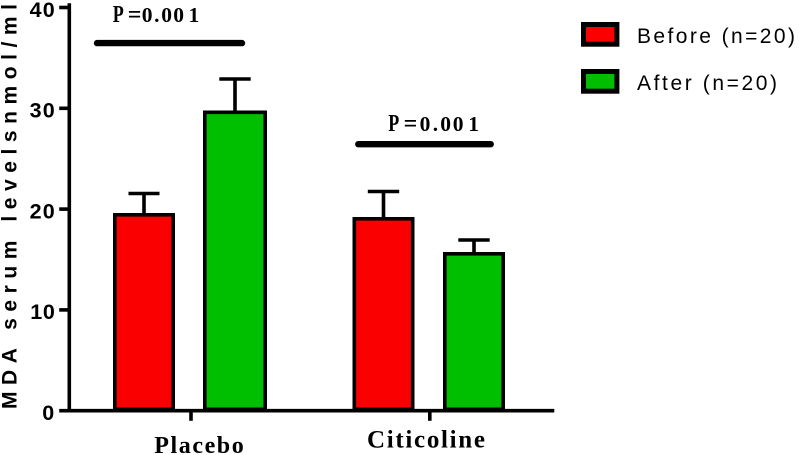 The width and height of the screenshot is (799, 455). Describe the element at coordinates (426, 440) in the screenshot. I see `svg-text: Citicoline` at that location.